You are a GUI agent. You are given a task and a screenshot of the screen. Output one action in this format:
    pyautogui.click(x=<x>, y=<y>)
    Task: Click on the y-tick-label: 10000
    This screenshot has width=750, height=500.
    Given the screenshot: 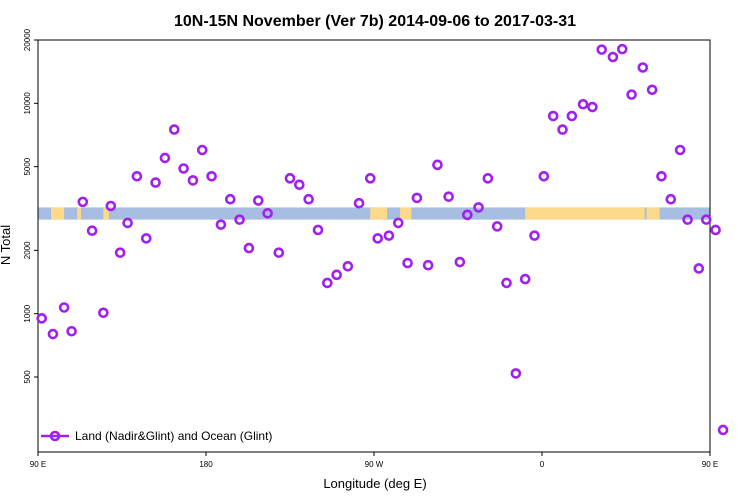 What is the action you would take?
    pyautogui.click(x=27, y=103)
    